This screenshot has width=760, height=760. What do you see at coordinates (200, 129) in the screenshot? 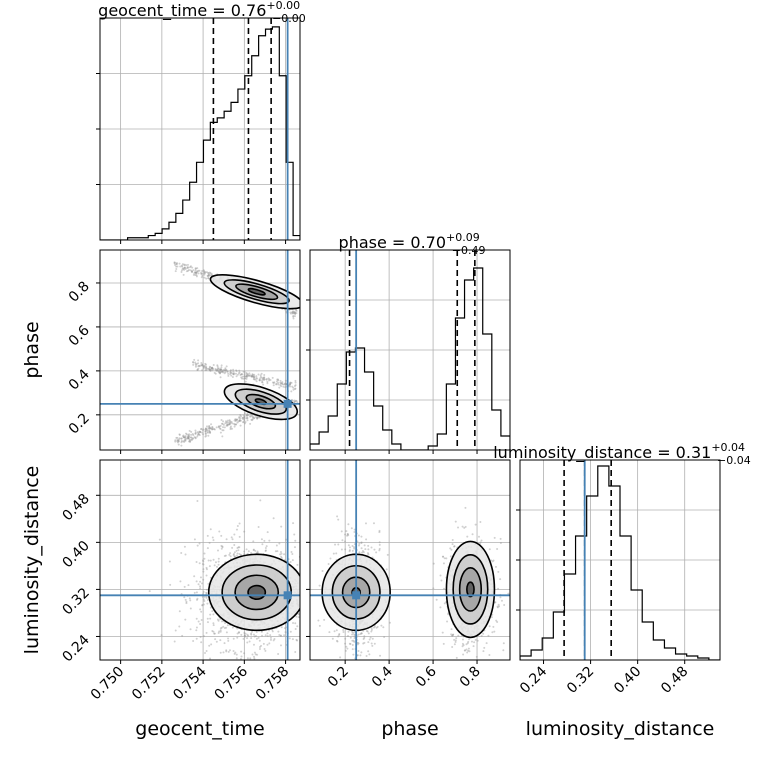
I see `hist-group-geocent_time` at bounding box center [200, 129].